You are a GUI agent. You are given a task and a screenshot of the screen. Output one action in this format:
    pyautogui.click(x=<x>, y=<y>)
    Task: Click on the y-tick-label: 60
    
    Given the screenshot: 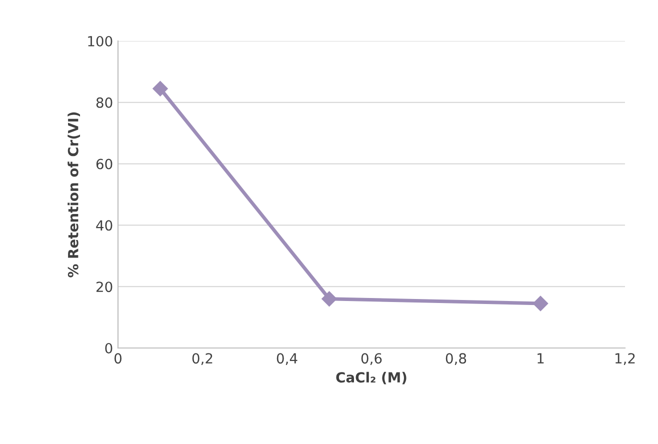 What is the action you would take?
    pyautogui.click(x=104, y=164)
    